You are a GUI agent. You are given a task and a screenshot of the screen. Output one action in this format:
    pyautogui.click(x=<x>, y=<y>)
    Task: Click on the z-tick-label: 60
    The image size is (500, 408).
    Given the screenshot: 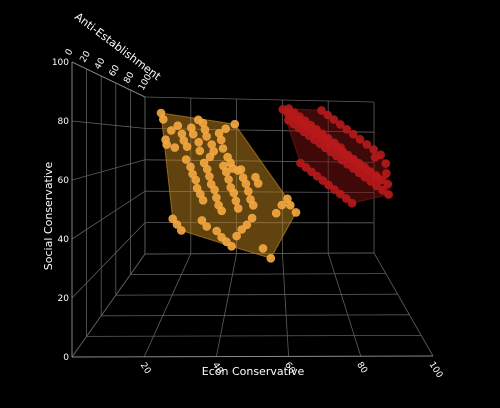 What is the action you would take?
    pyautogui.click(x=64, y=181)
    